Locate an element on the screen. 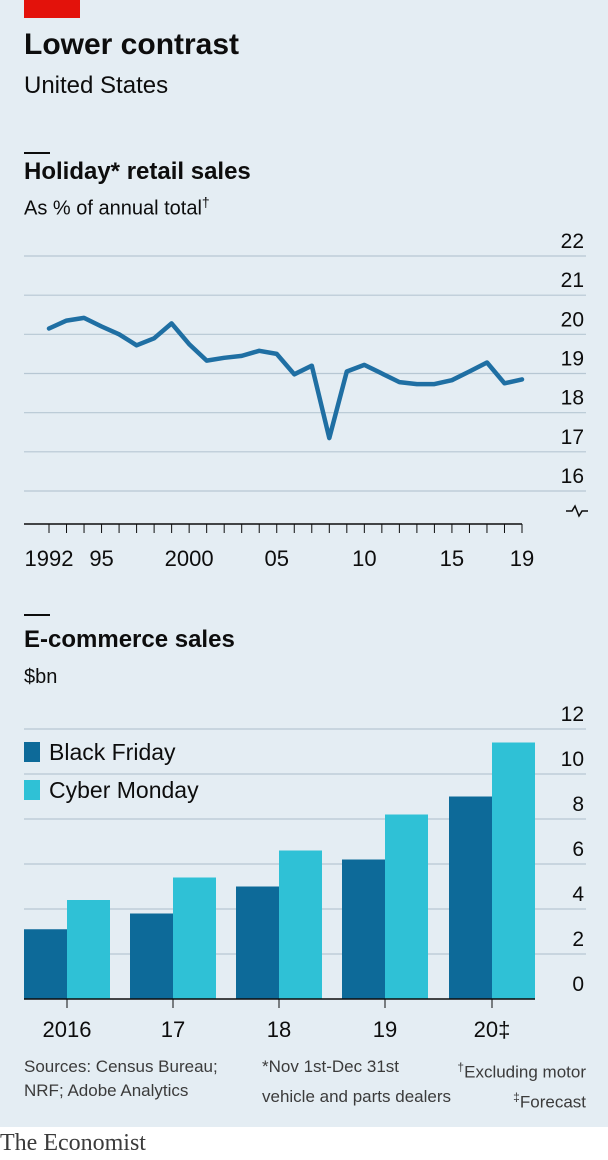 The image size is (608, 1160). y-tick-label: 22 is located at coordinates (572, 241).